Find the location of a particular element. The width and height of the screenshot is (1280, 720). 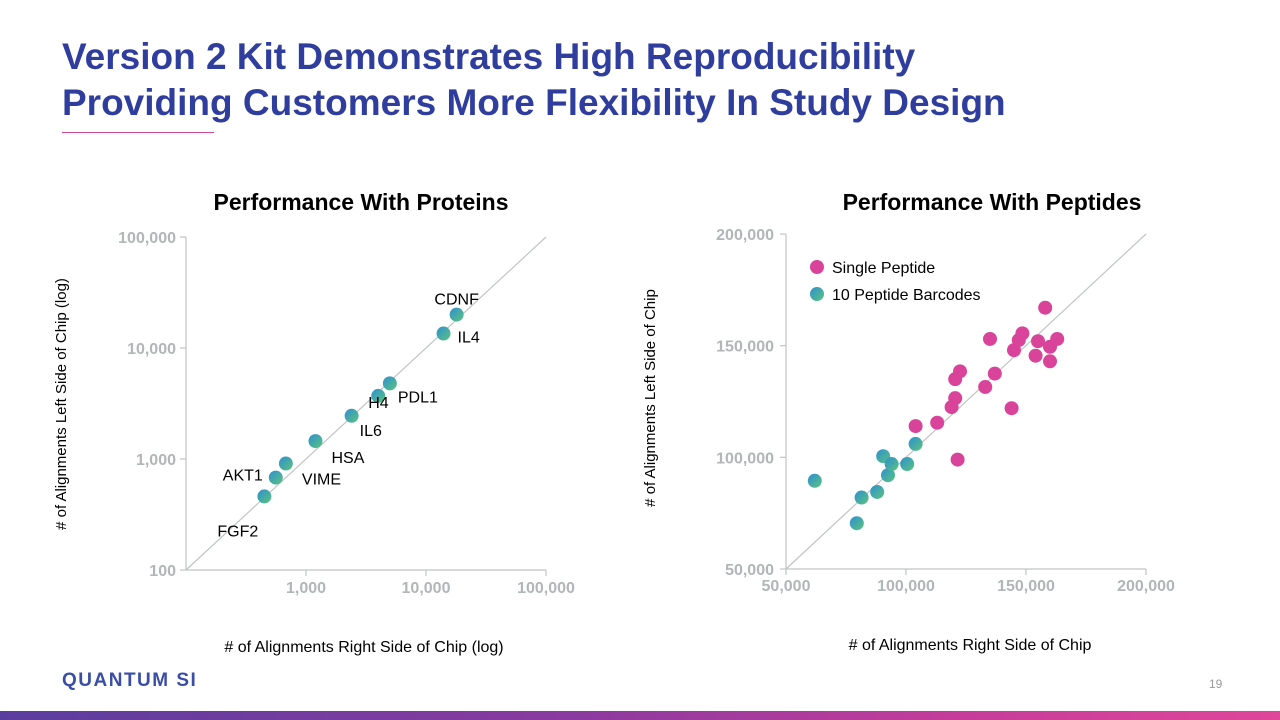

peptide-y-tick-label: 50,000 is located at coordinates (749, 570).